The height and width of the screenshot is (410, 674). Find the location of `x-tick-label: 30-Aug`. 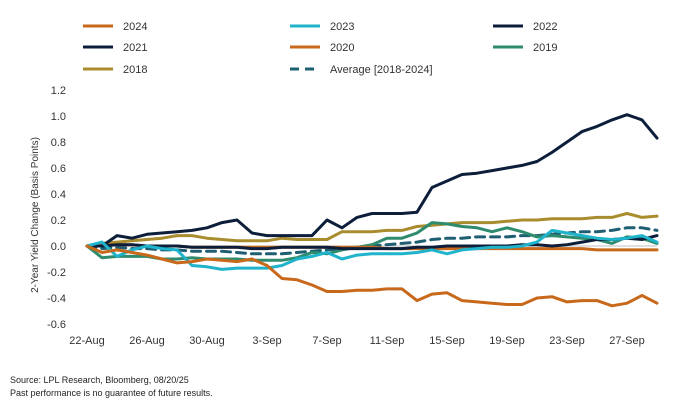

x-tick-label: 30-Aug is located at coordinates (206, 341).